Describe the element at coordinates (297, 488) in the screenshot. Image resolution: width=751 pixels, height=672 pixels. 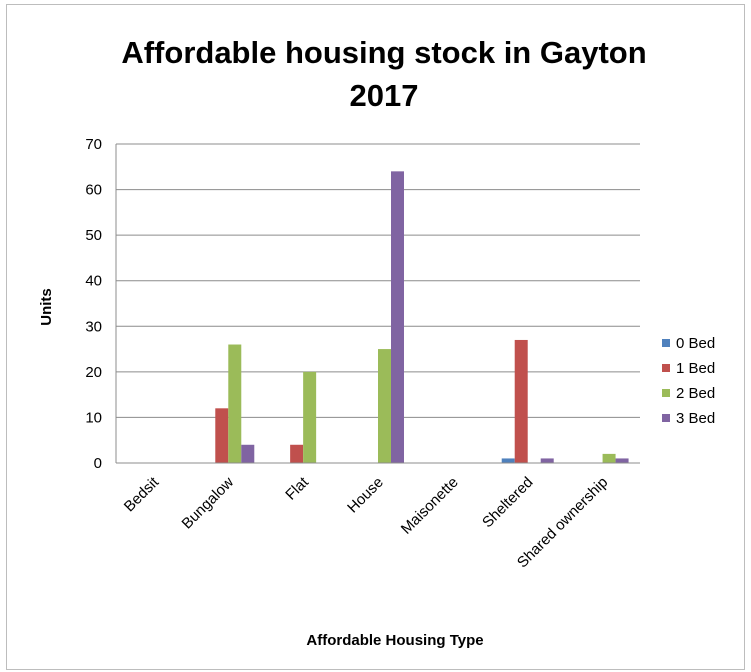
I see `x-tick-label: Flat` at that location.